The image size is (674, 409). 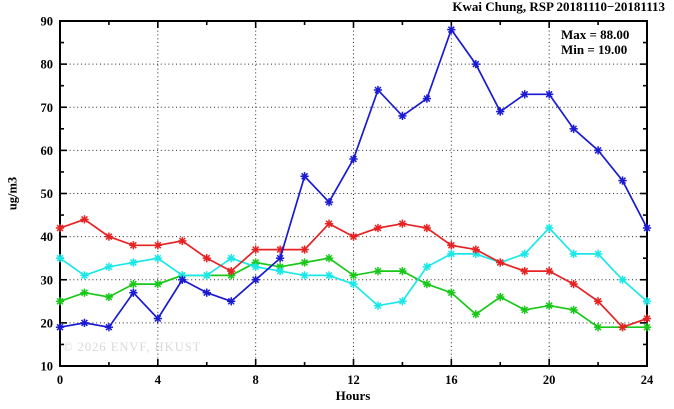 I want to click on svg-text: 16, so click(x=451, y=380).